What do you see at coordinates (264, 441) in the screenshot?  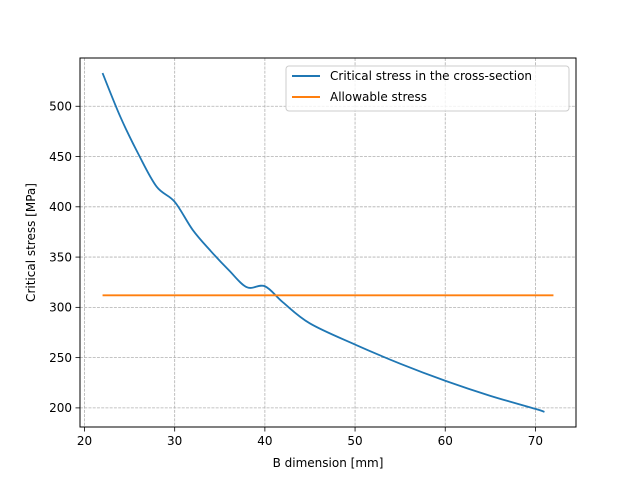 I see `x-tick-label: 40` at bounding box center [264, 441].